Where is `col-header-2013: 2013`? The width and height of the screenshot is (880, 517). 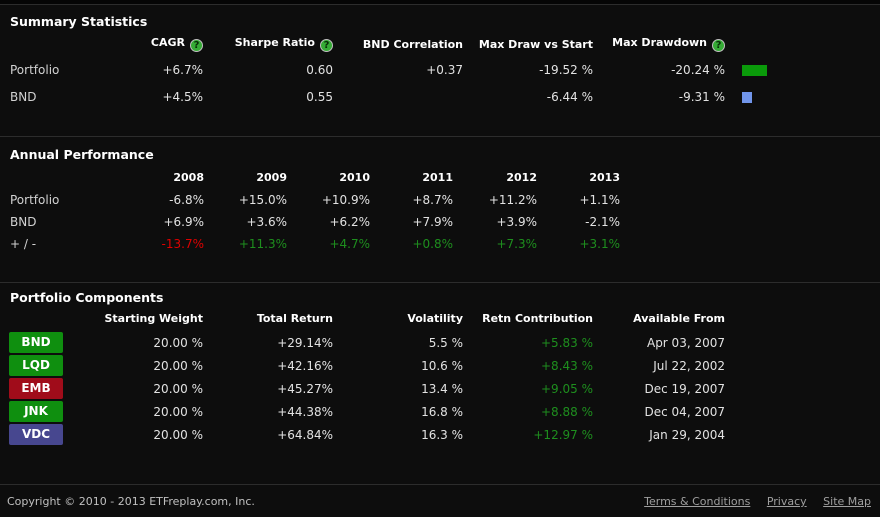
col-header-2013: 2013 is located at coordinates (604, 177).